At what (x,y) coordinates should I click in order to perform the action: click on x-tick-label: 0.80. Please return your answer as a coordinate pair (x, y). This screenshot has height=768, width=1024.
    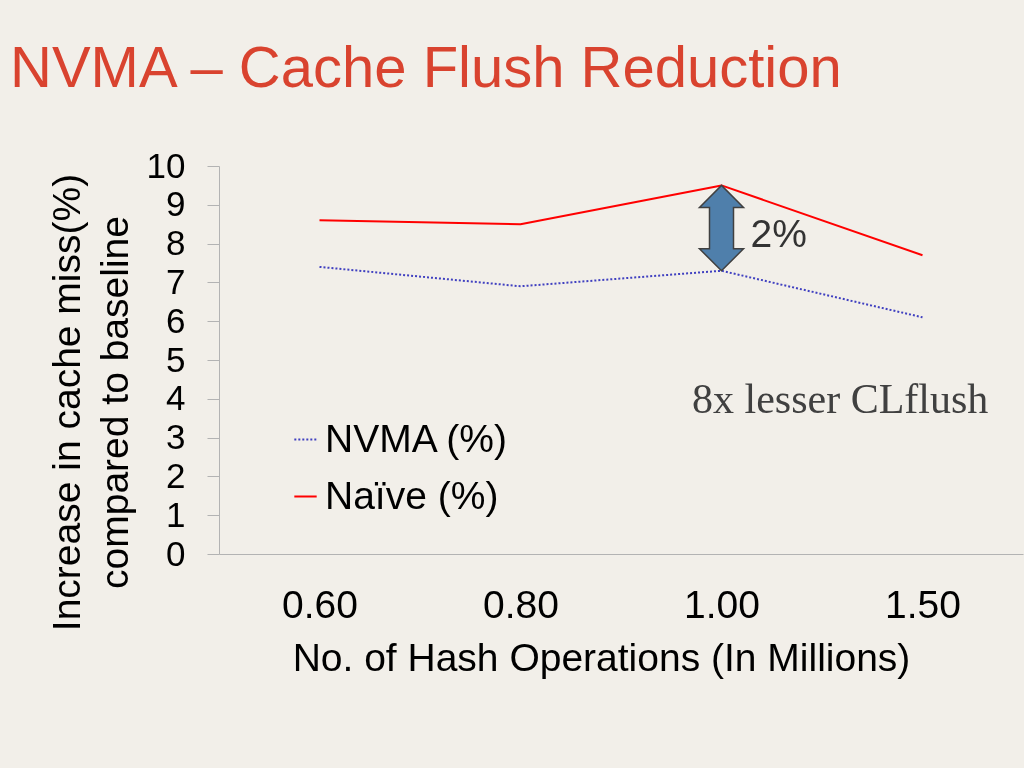
    Looking at the image, I should click on (521, 604).